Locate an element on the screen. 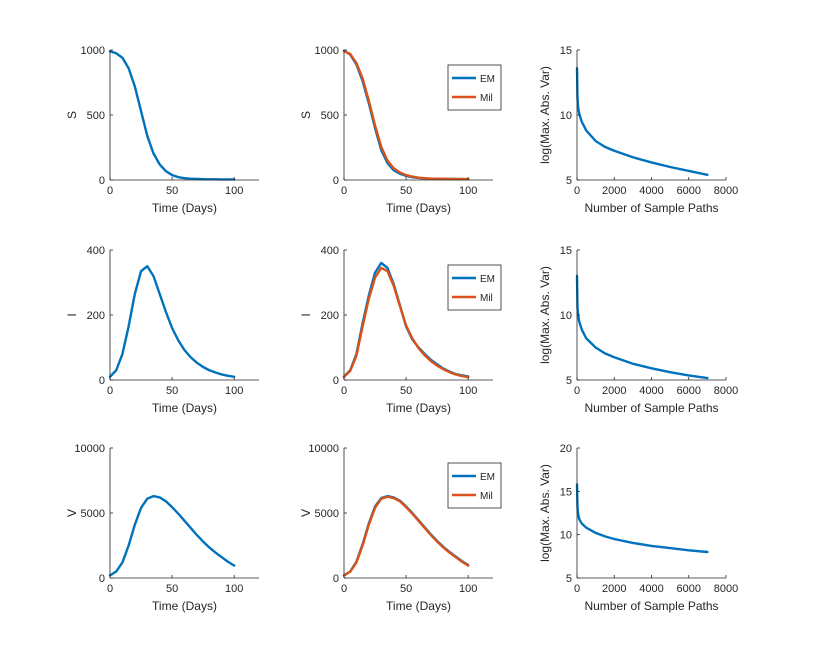  subplot-1-1: 0 50 100 0 200 400 Time (Days) I EM Mil is located at coordinates (400, 330).